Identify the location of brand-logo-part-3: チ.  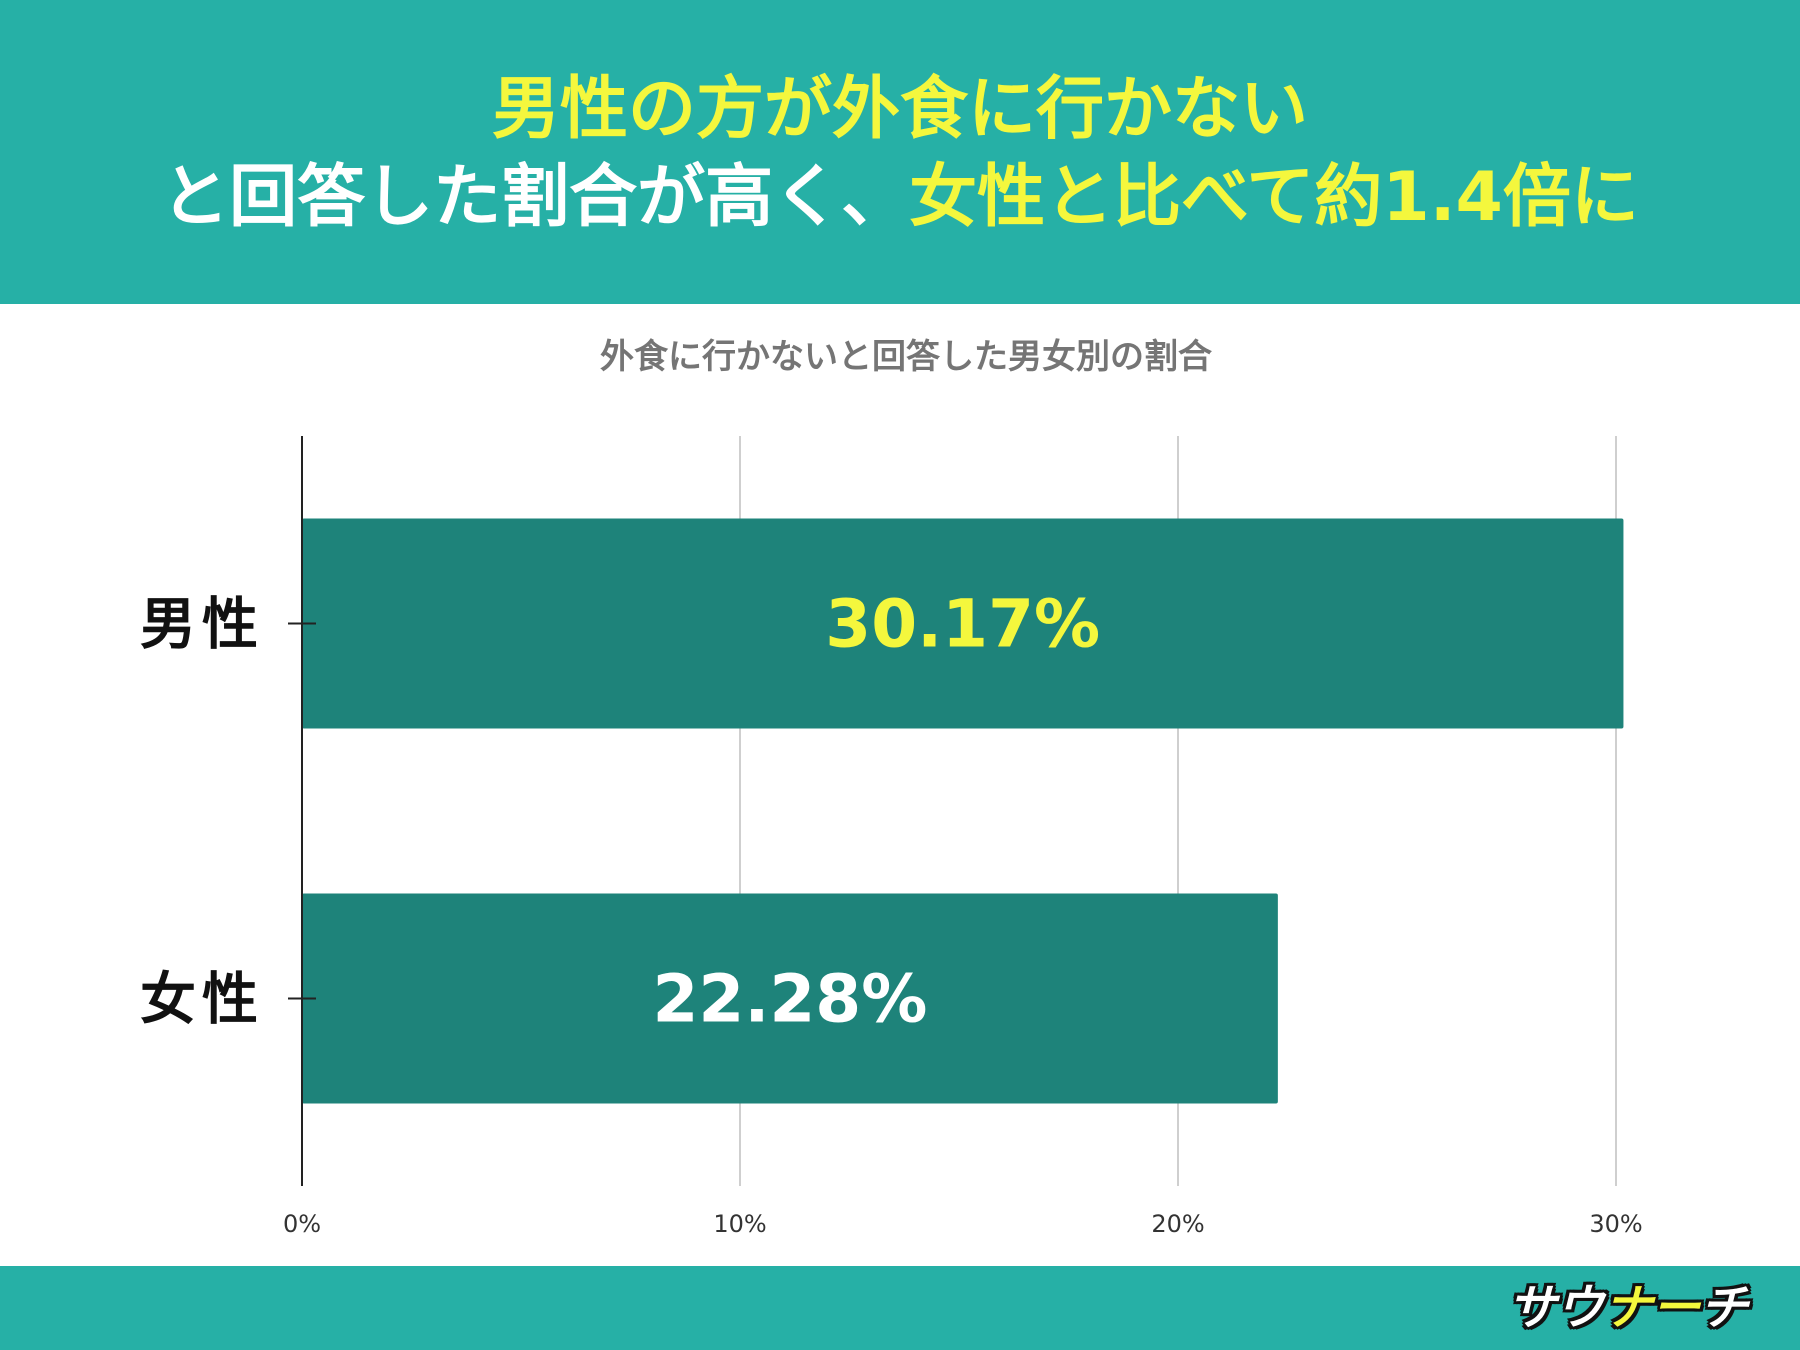
(1723, 1308).